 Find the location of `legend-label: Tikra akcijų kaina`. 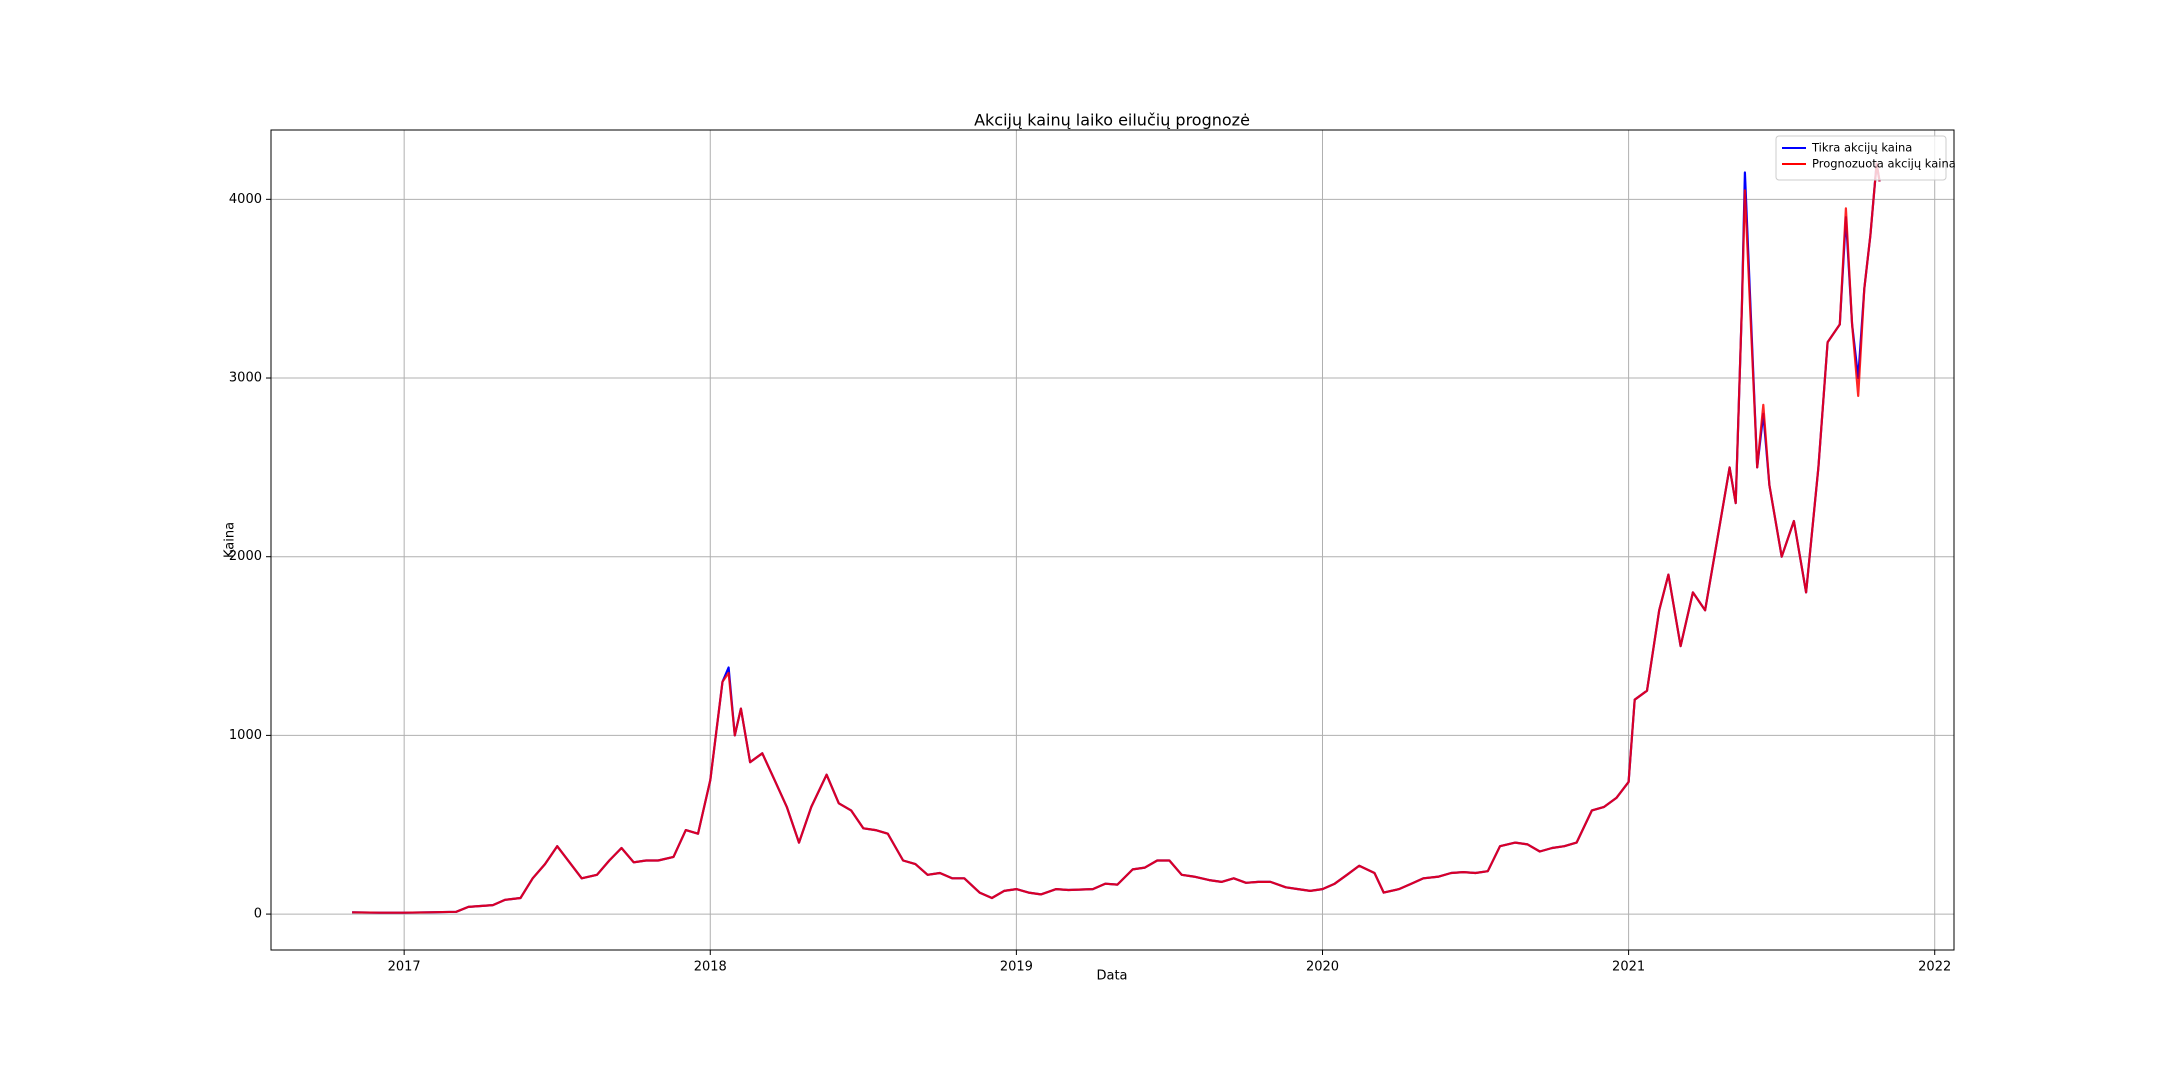

legend-label: Tikra akcijų kaina is located at coordinates (1861, 148).